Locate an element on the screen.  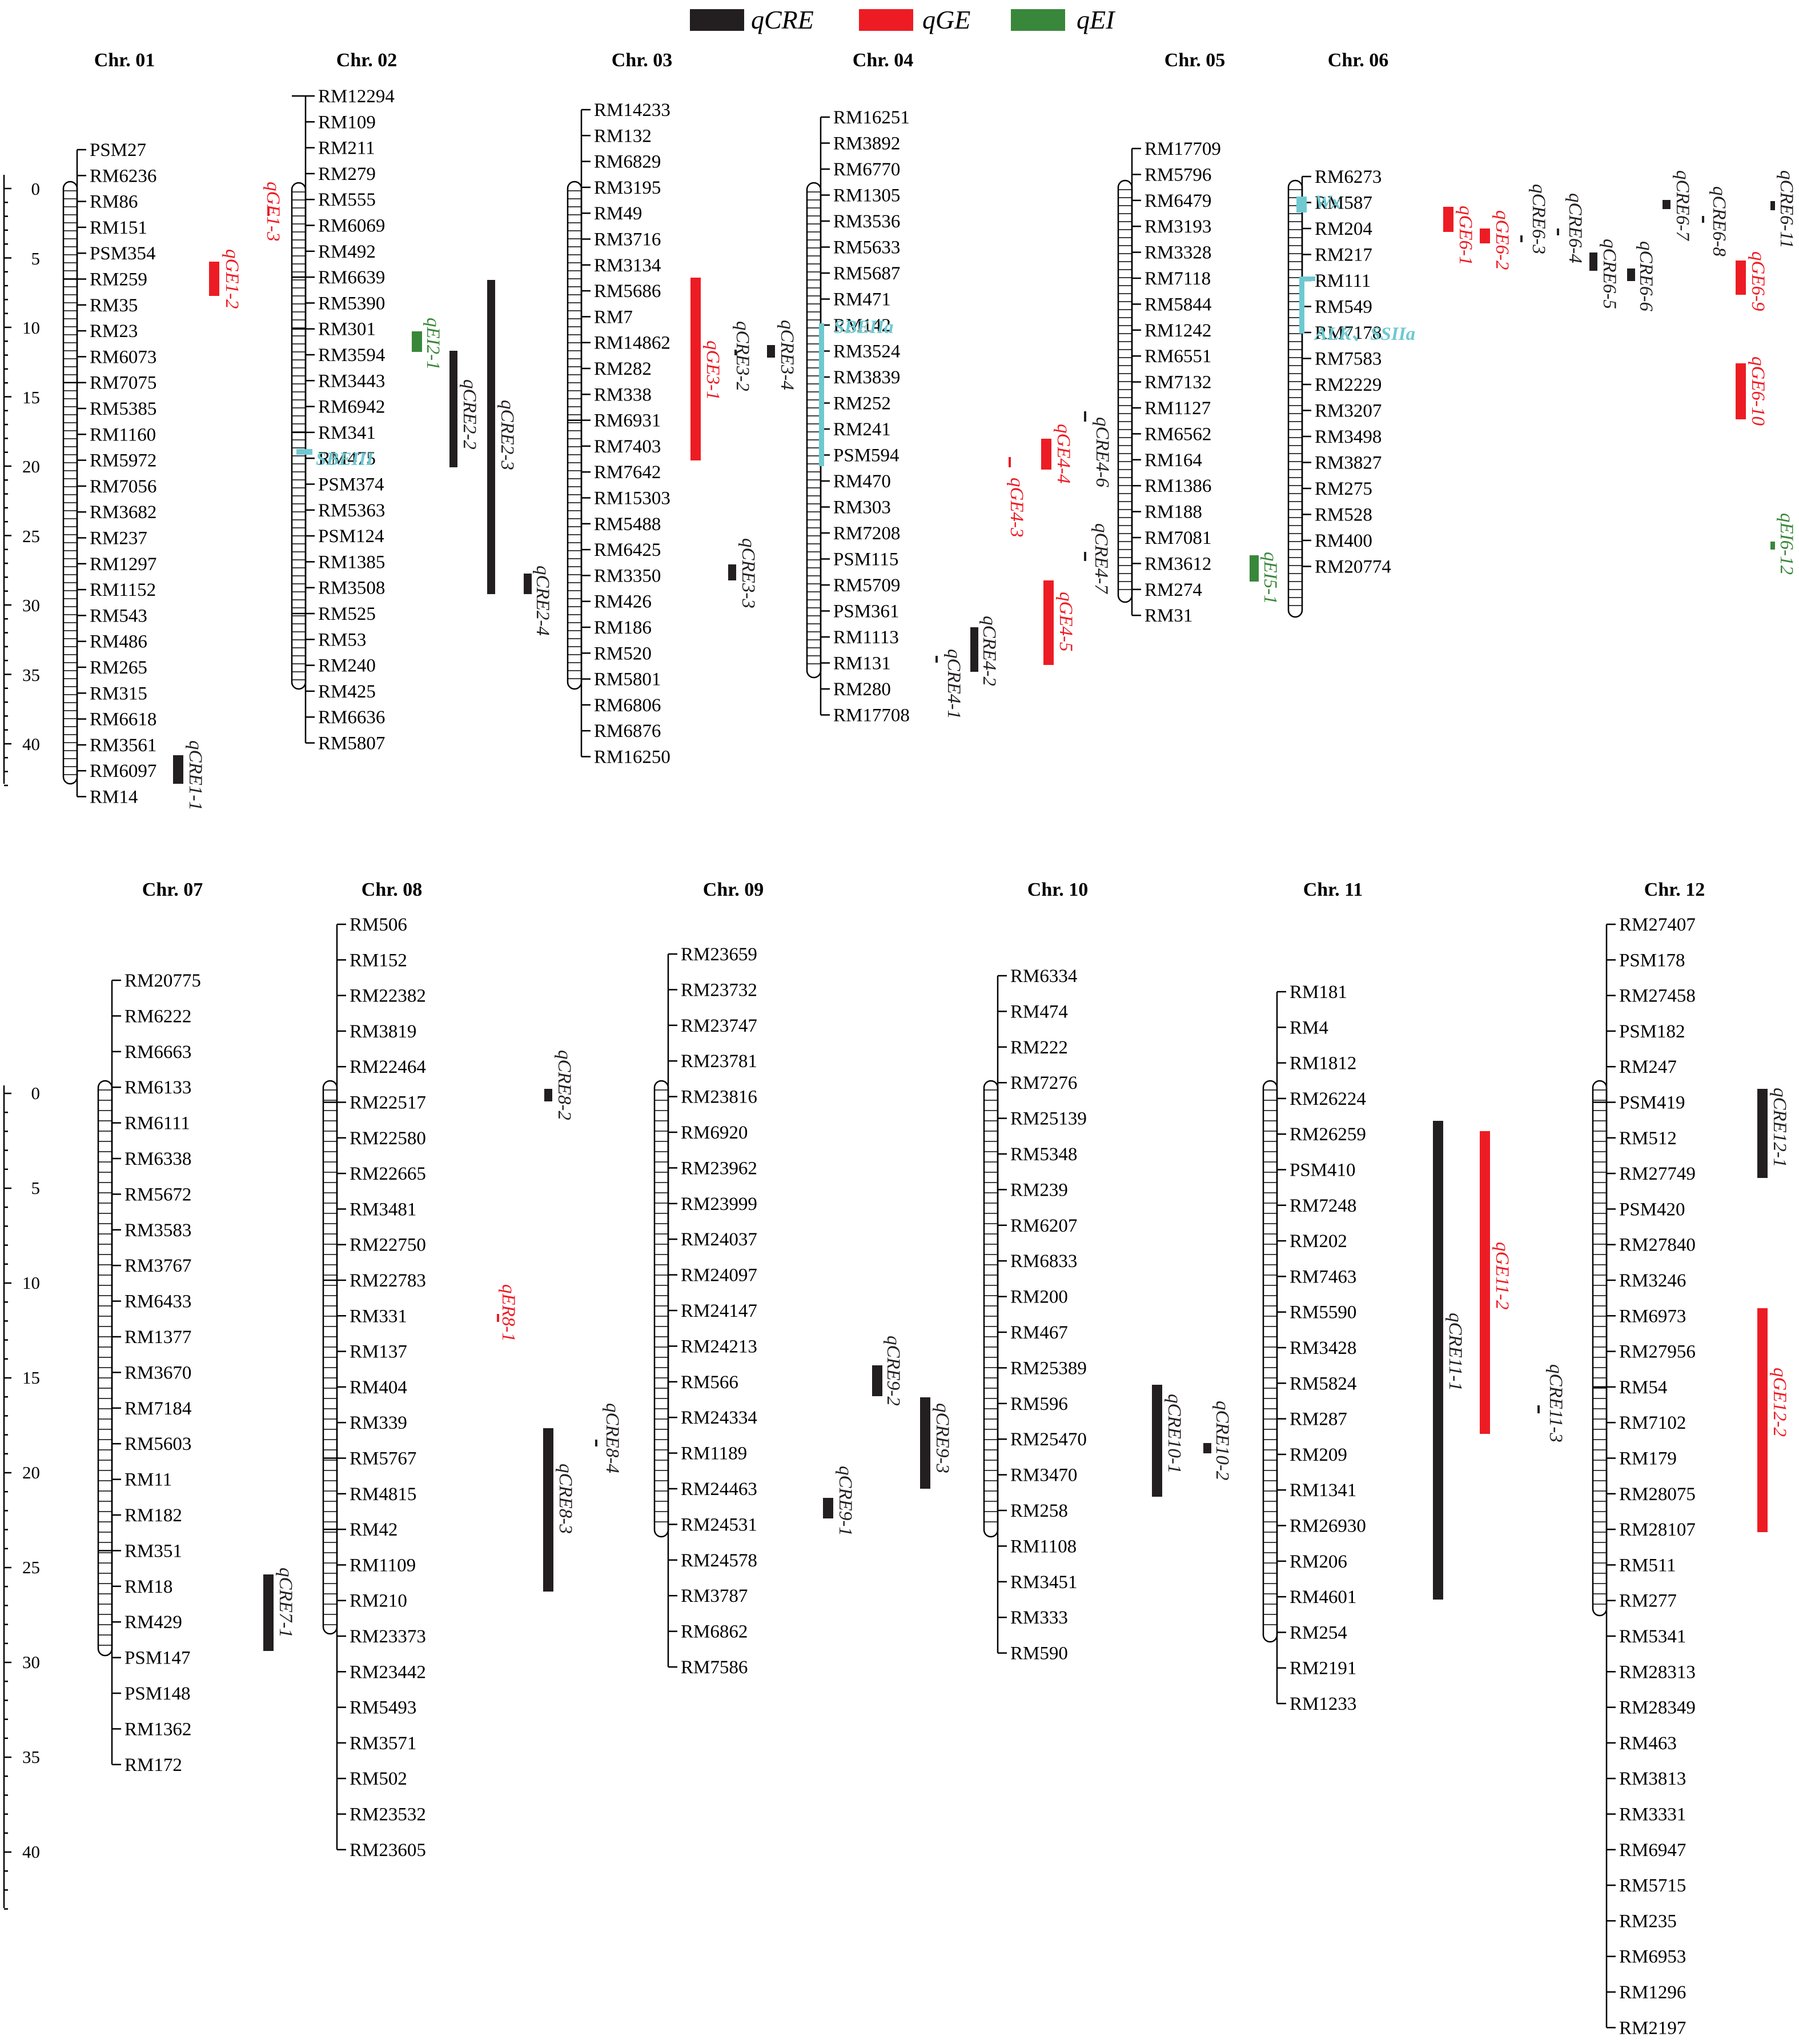
qtl-qge6-9: qGE6-9 is located at coordinates (1752, 281).